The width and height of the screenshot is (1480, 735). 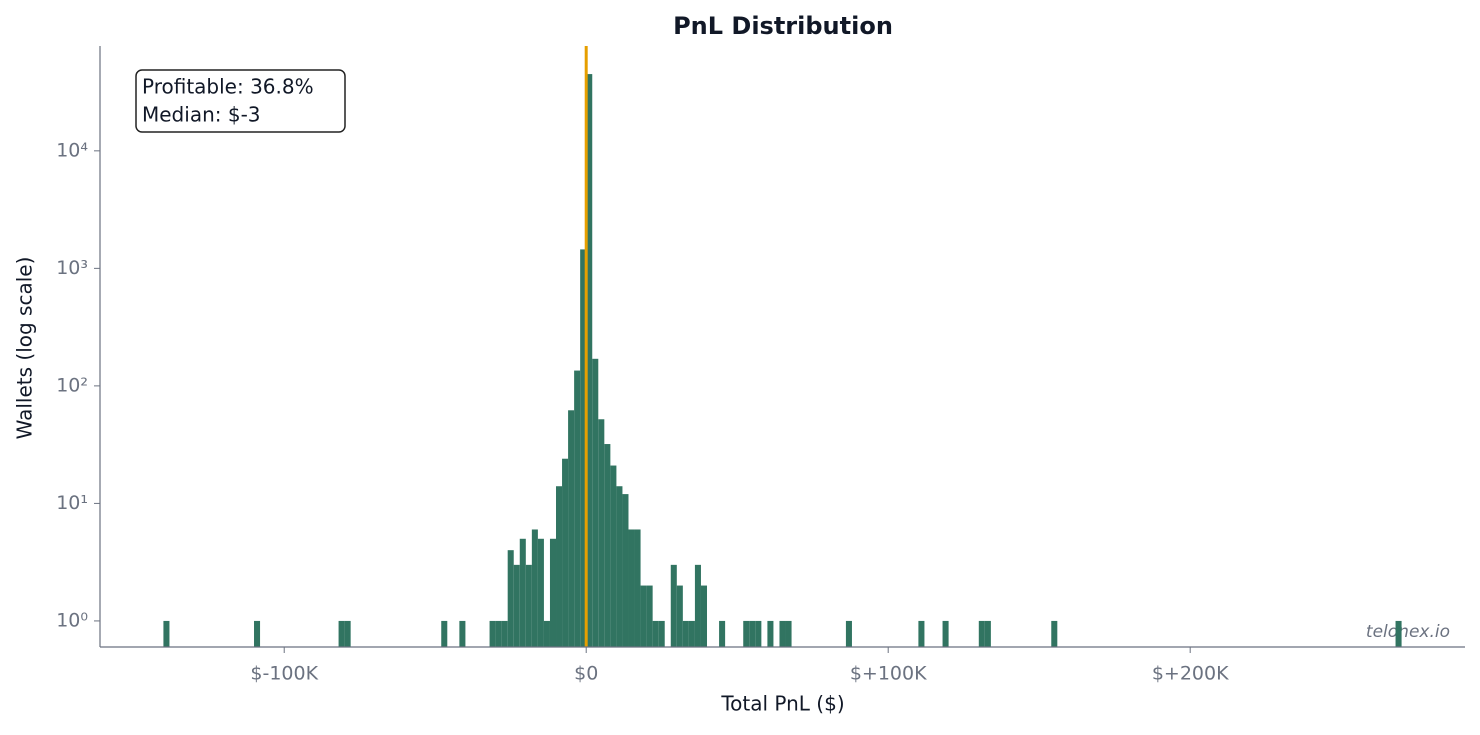 I want to click on annotation-box, so click(x=240, y=101).